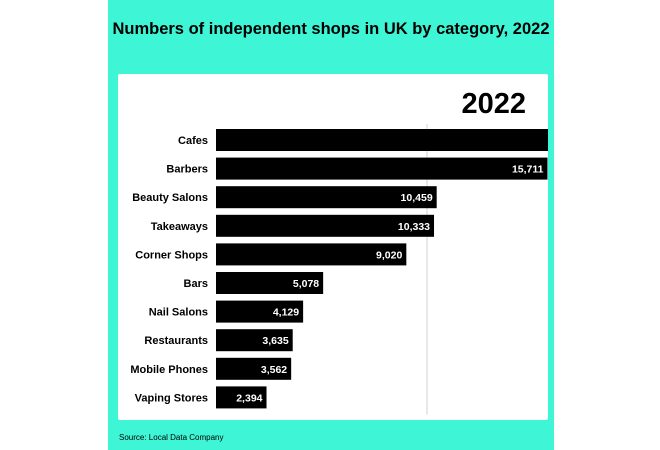 The width and height of the screenshot is (660, 450). I want to click on source-note: Source: Local Data Company, so click(171, 437).